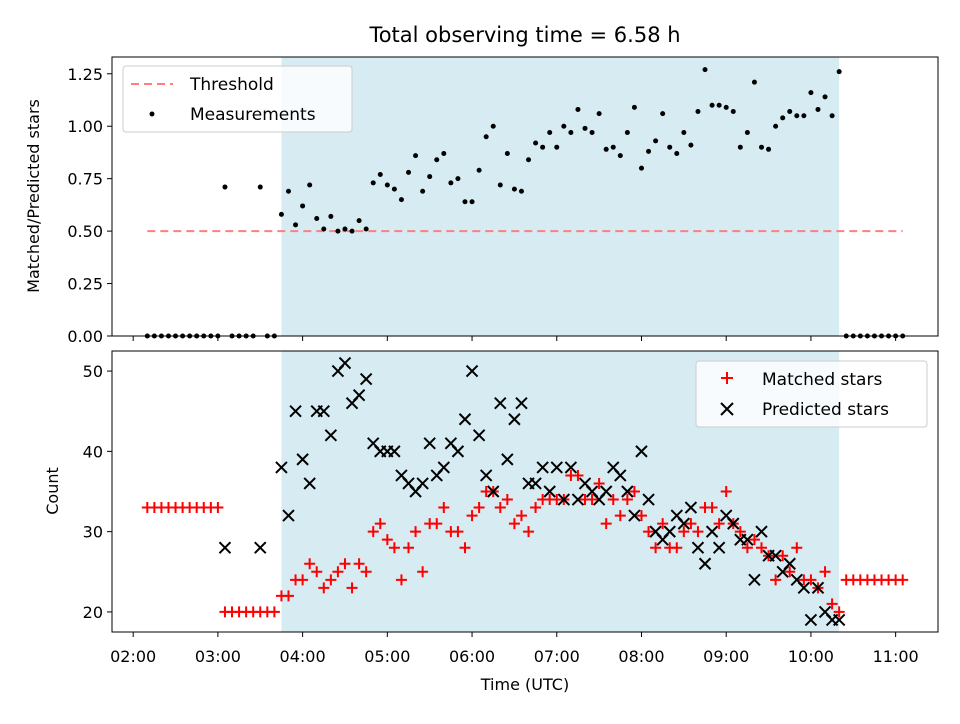 The width and height of the screenshot is (960, 724). I want to click on x-tick-label: 10:00, so click(811, 656).